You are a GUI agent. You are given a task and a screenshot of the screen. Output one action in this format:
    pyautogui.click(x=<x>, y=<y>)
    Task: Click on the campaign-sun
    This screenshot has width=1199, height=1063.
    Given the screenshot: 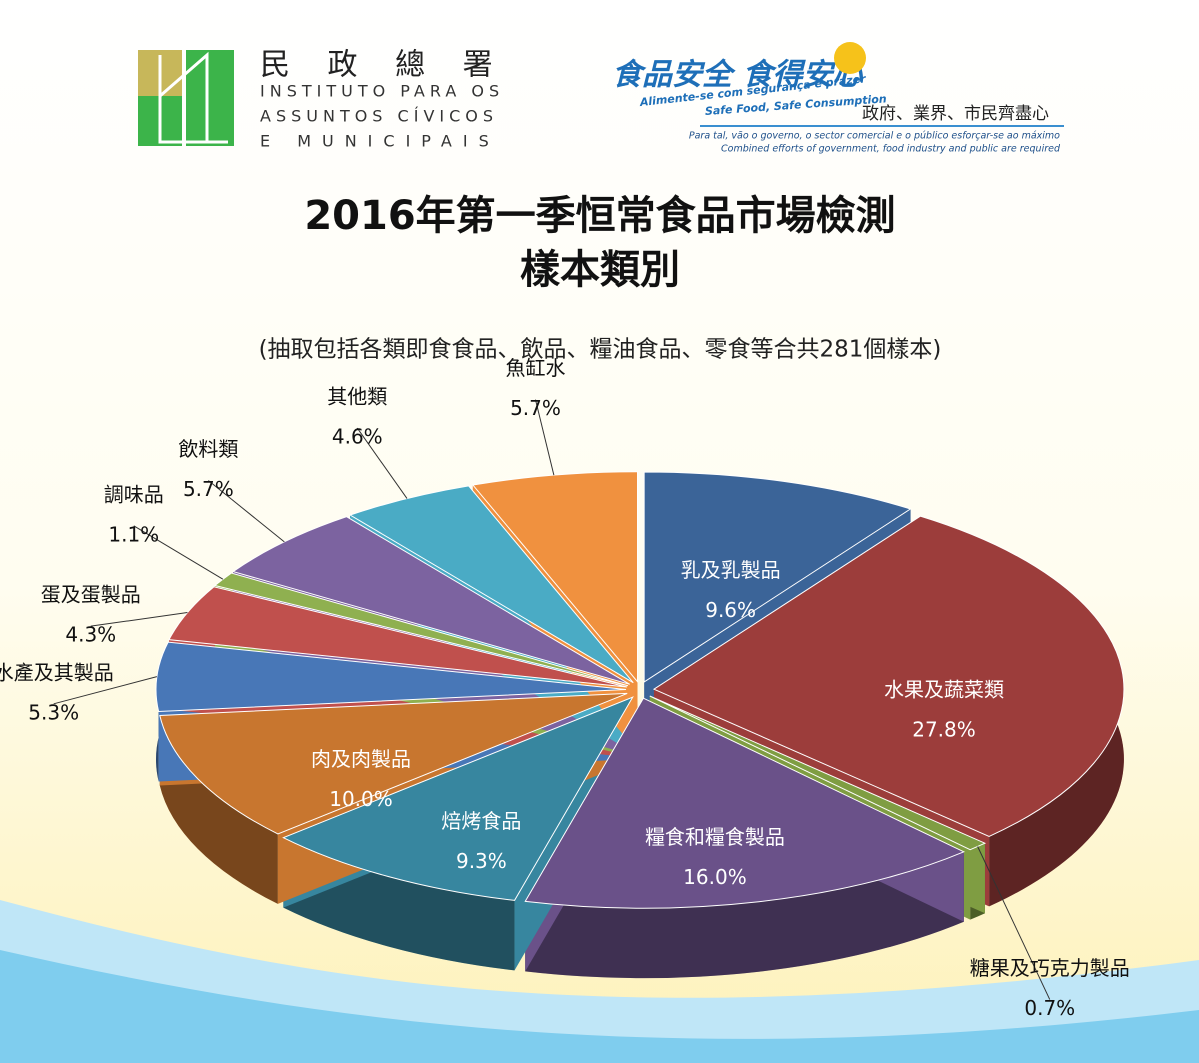 What is the action you would take?
    pyautogui.click(x=850, y=58)
    